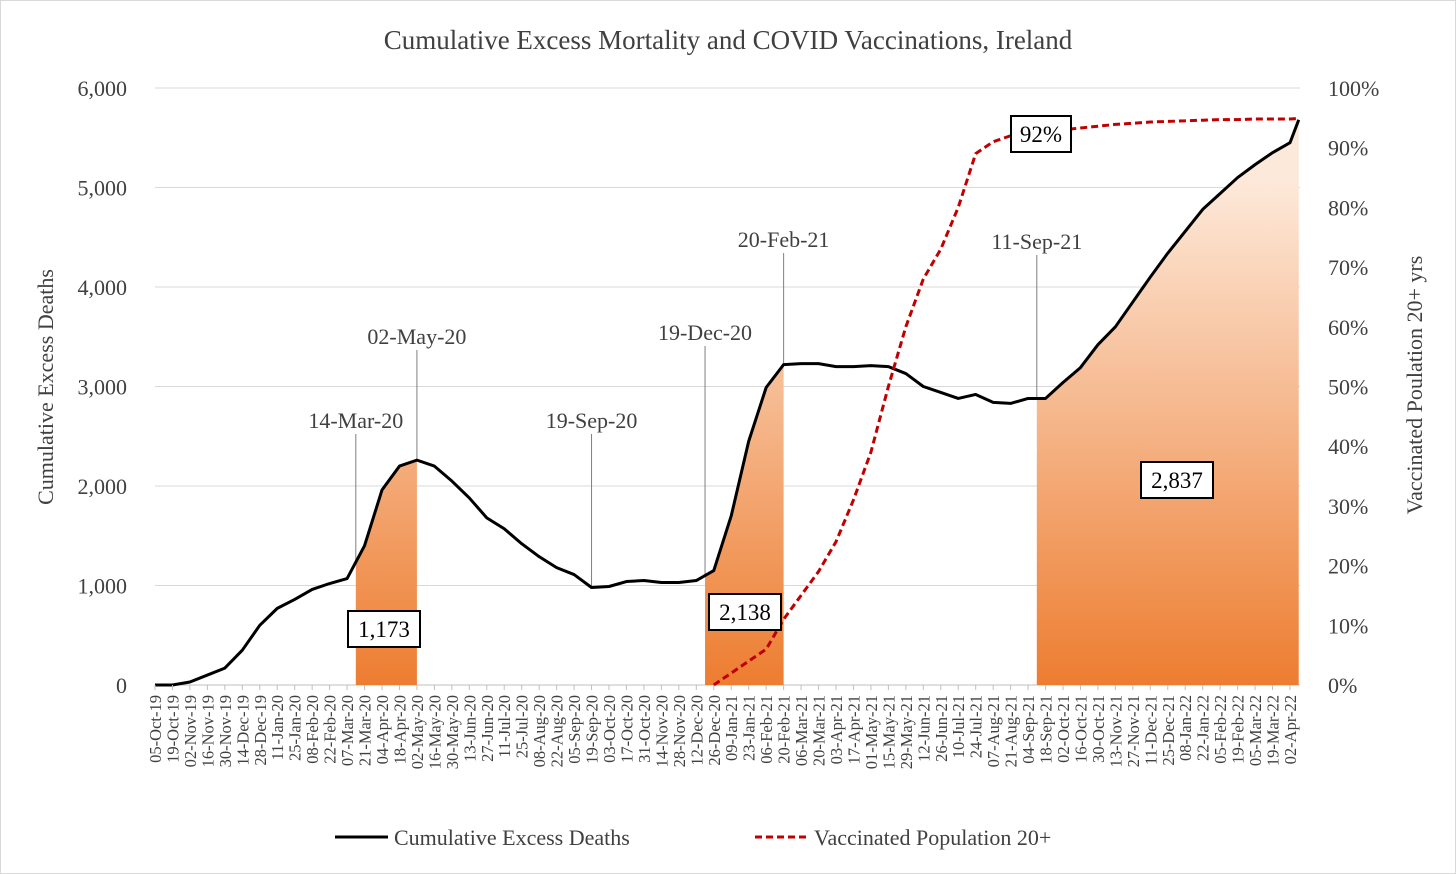 Image resolution: width=1456 pixels, height=874 pixels. I want to click on x-tick-label: 19-Mar-22, so click(1273, 730).